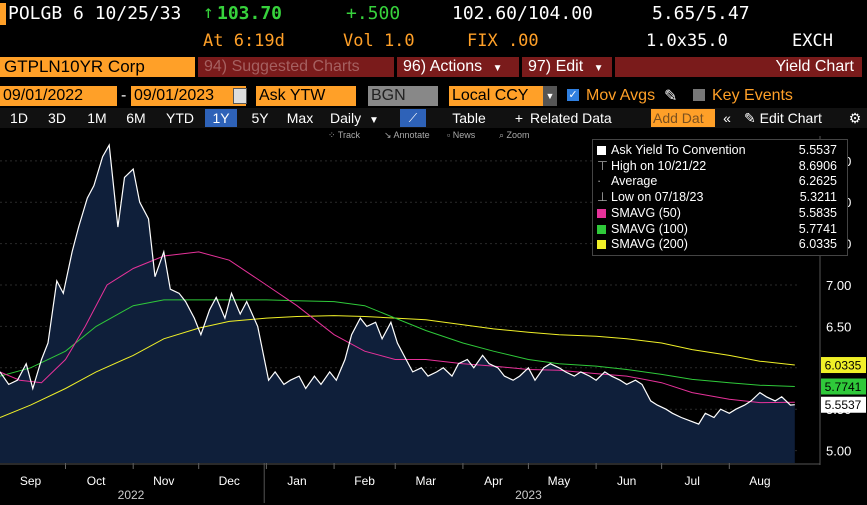 Image resolution: width=867 pixels, height=505 pixels. What do you see at coordinates (443, 66) in the screenshot?
I see `actions-label: 96) Actions` at bounding box center [443, 66].